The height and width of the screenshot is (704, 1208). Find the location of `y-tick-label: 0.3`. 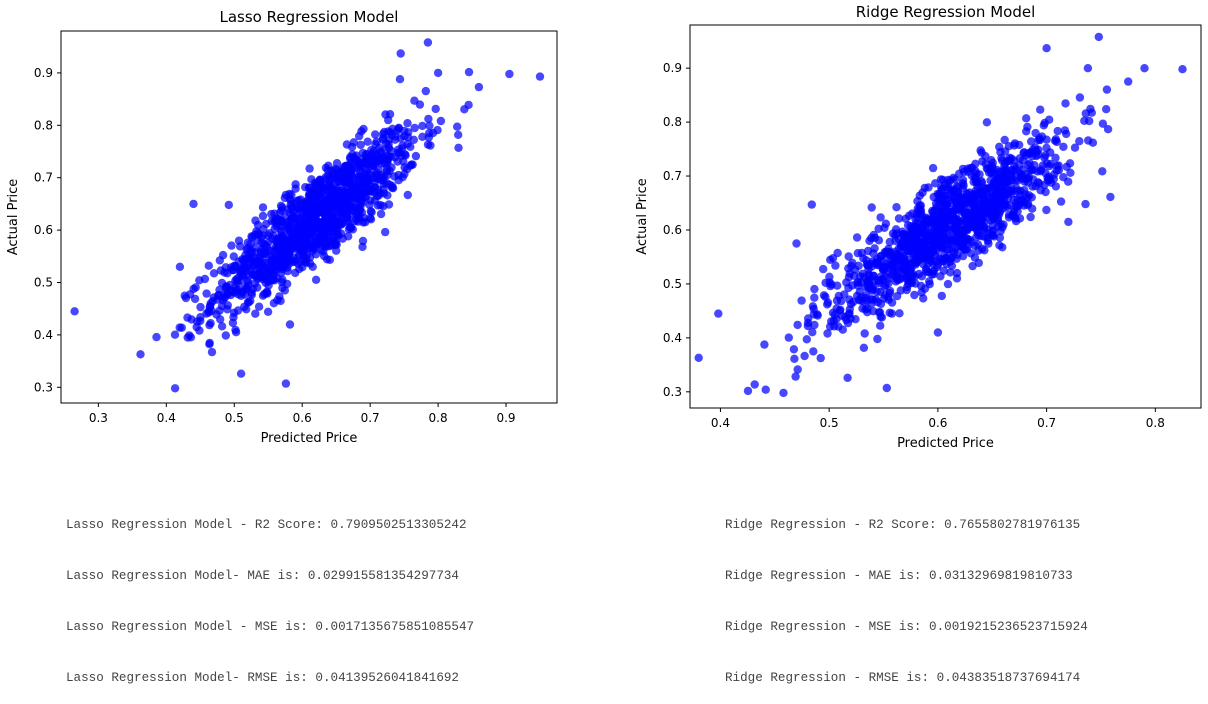

y-tick-label: 0.3 is located at coordinates (43, 387).